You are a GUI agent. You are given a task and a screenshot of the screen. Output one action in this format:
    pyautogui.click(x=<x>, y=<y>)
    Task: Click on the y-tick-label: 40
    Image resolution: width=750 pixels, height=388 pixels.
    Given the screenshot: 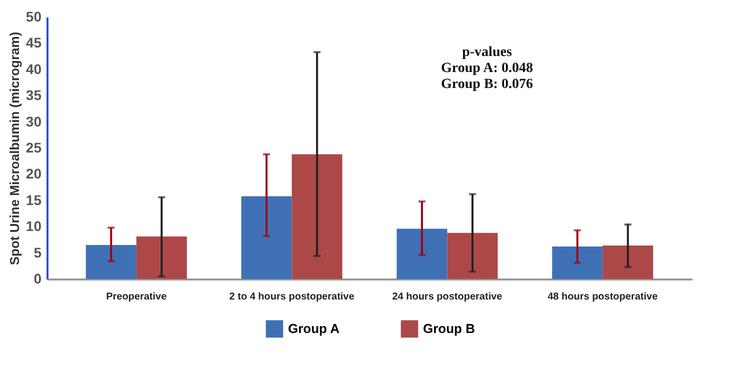 What is the action you would take?
    pyautogui.click(x=34, y=68)
    